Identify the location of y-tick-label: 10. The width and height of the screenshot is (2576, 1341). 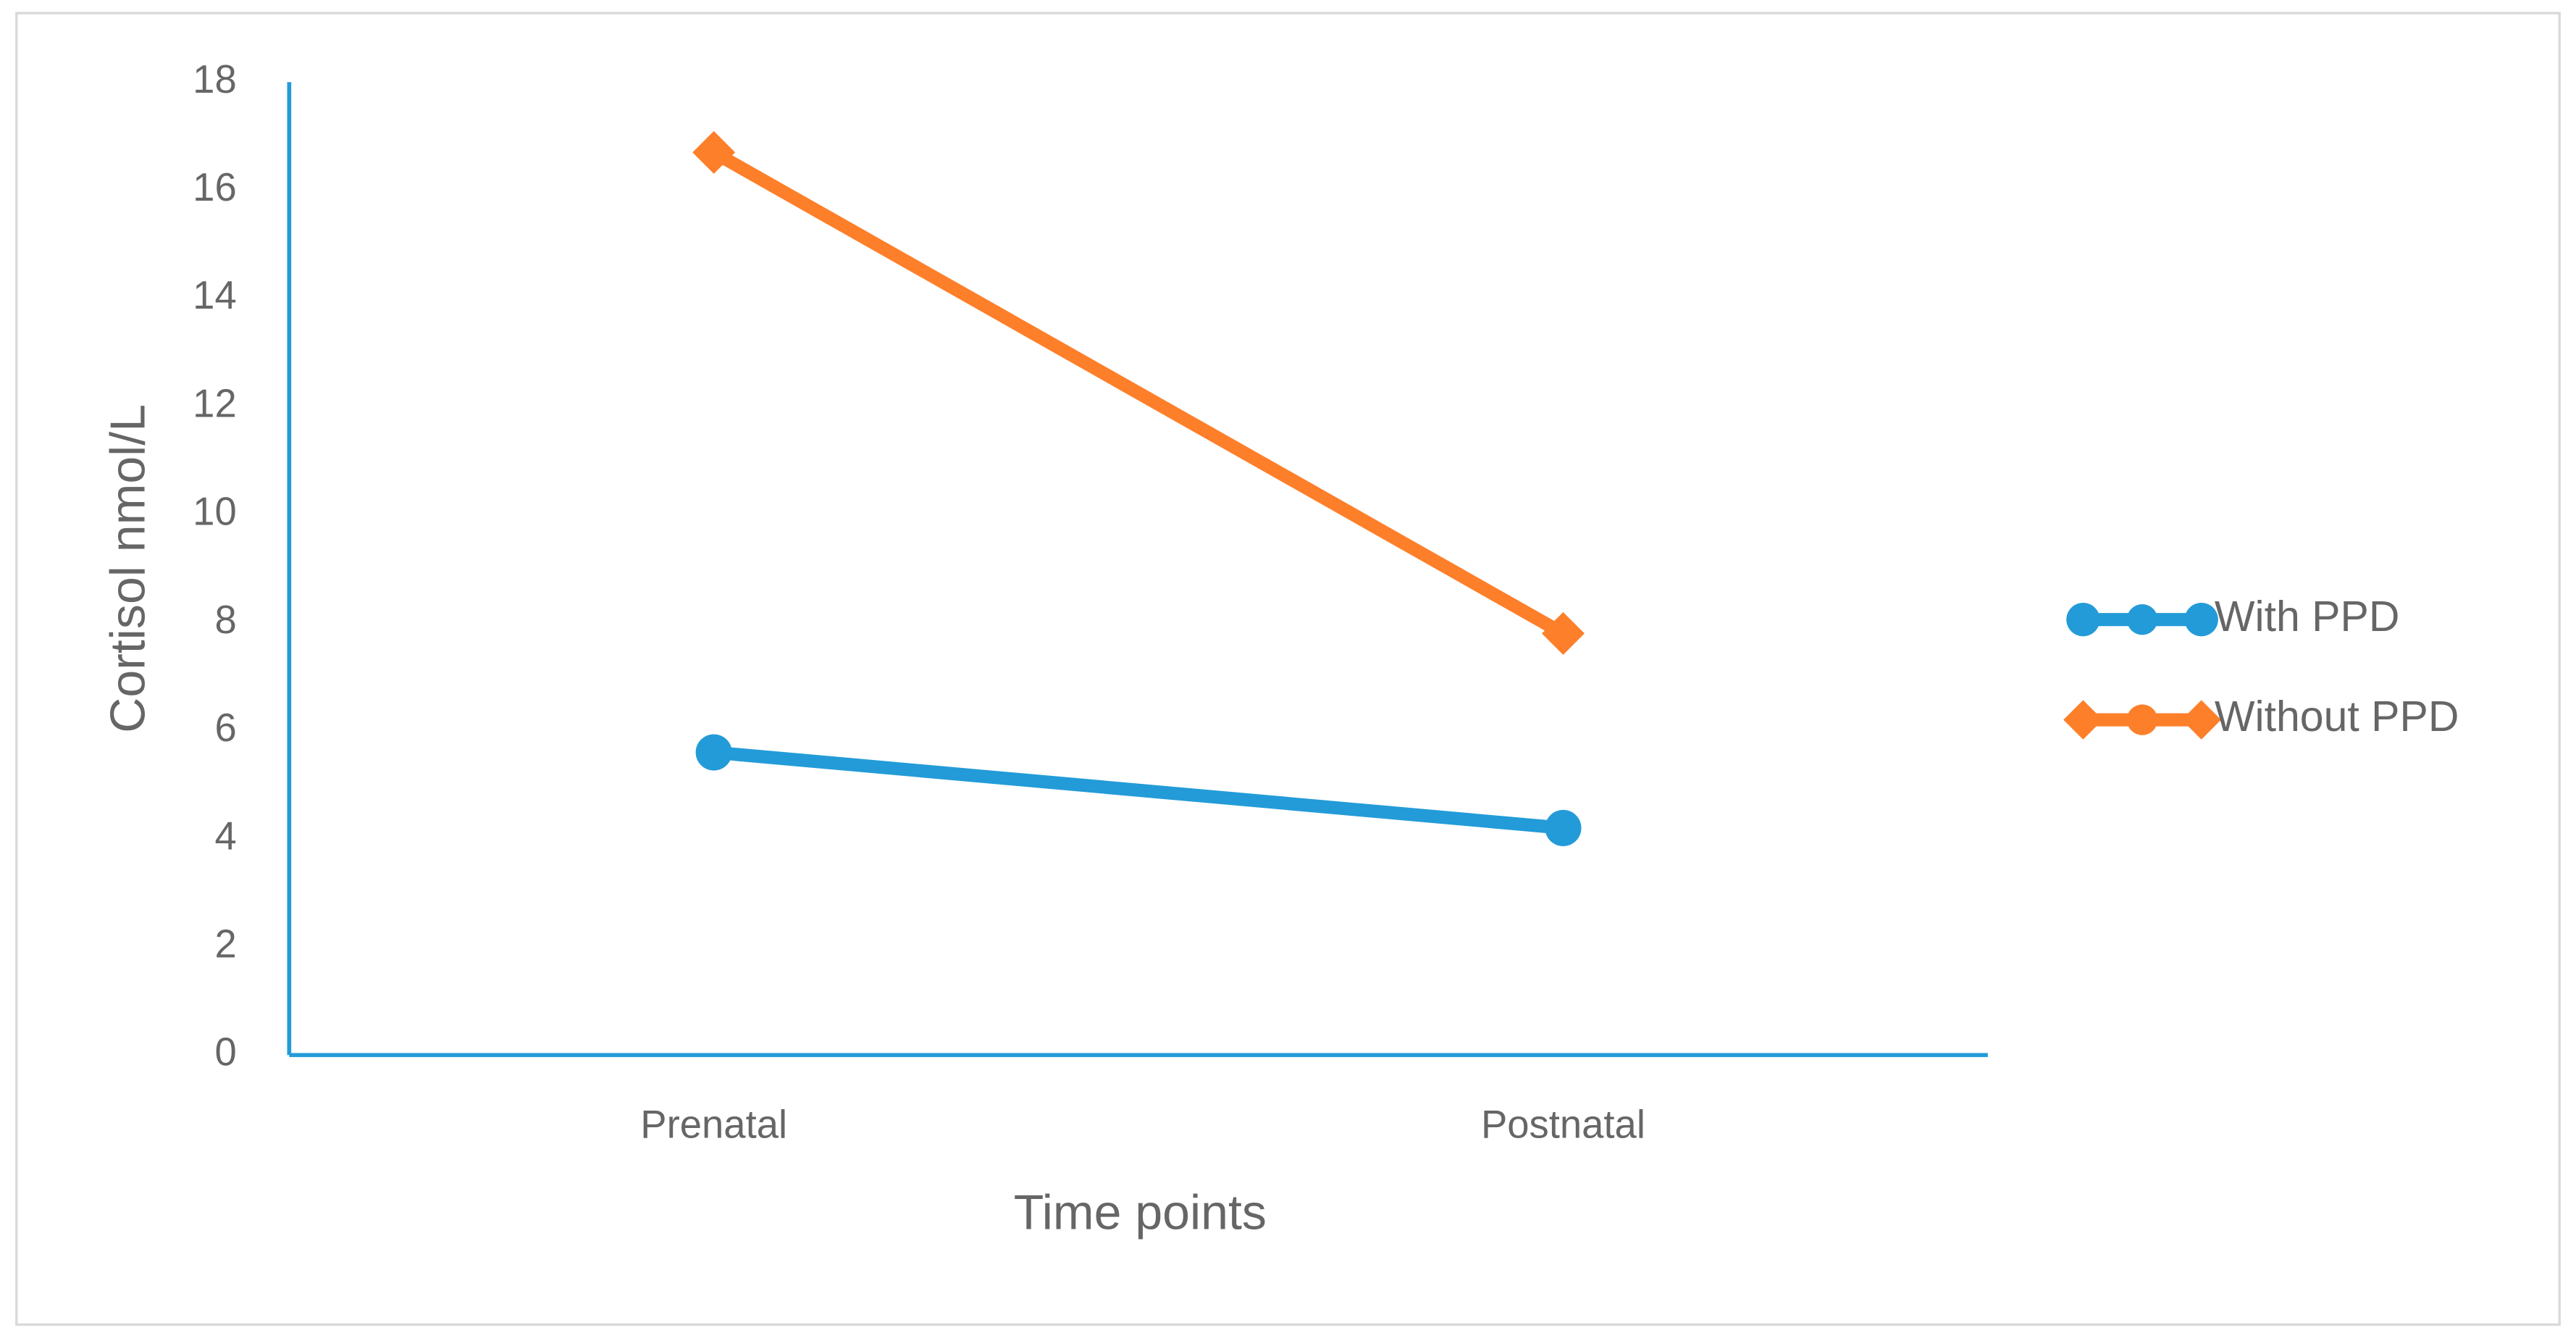
(215, 512).